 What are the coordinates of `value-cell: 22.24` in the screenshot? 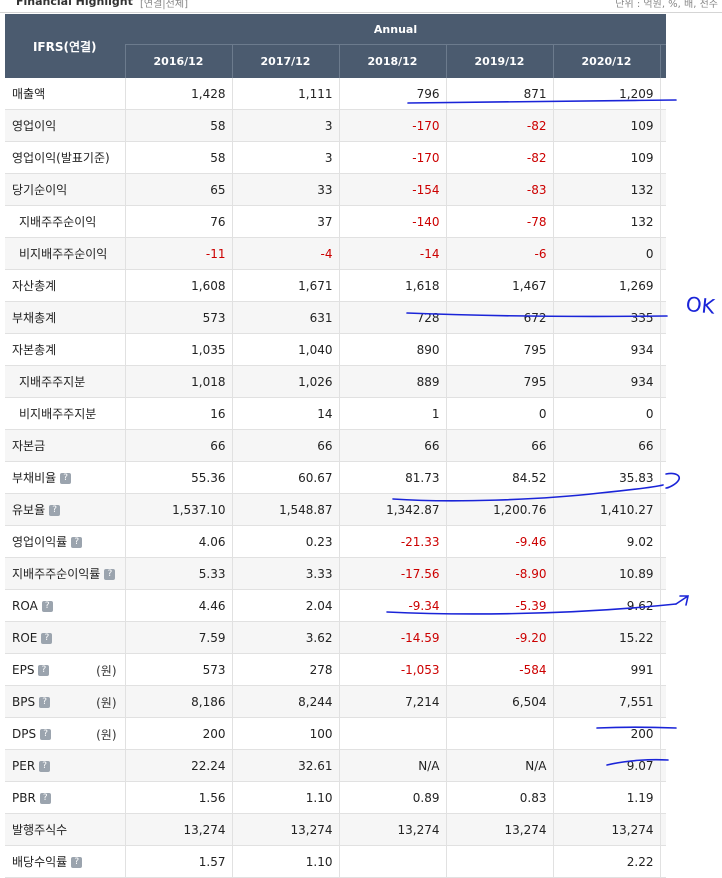 It's located at (178, 765).